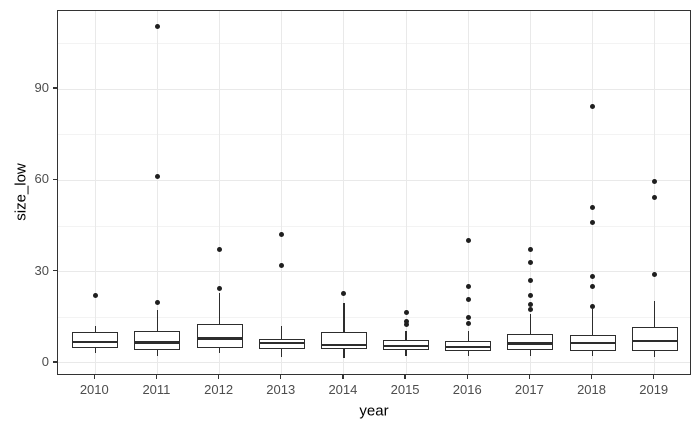 This screenshot has width=700, height=432. I want to click on x-tick-label-2013: 2013, so click(281, 389).